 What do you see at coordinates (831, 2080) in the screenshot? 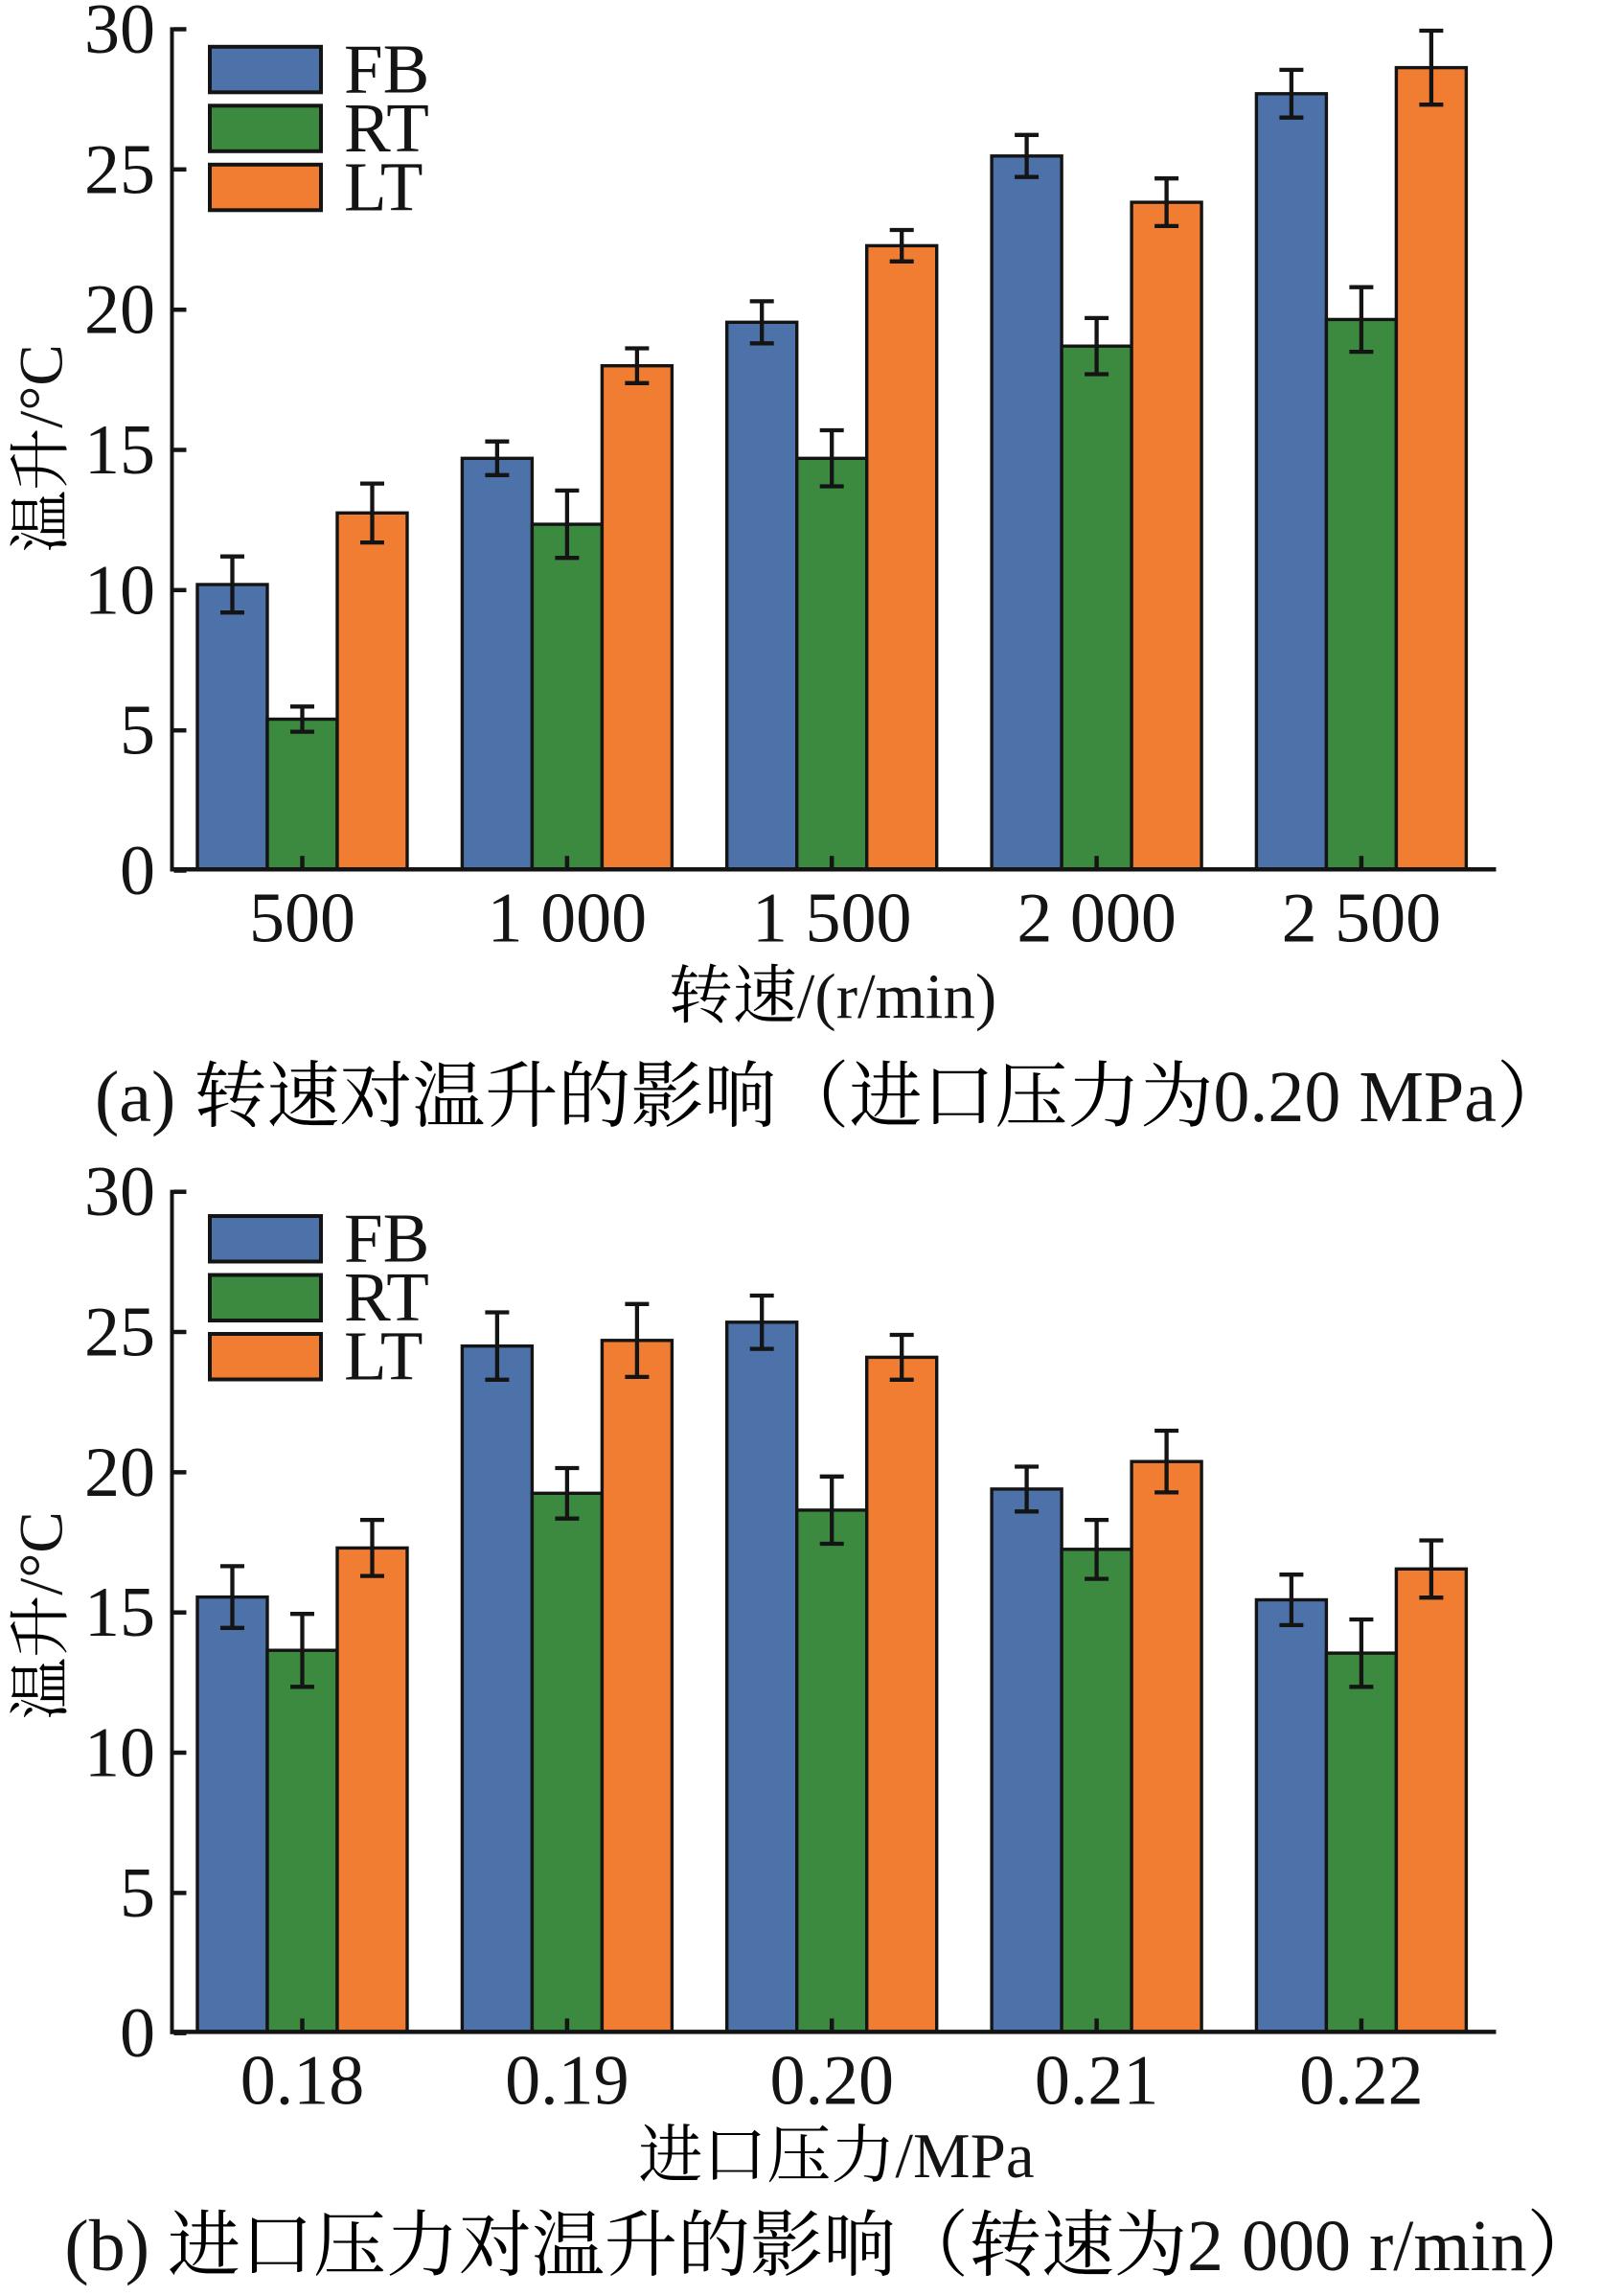
I see `svg-text: 0.20` at bounding box center [831, 2080].